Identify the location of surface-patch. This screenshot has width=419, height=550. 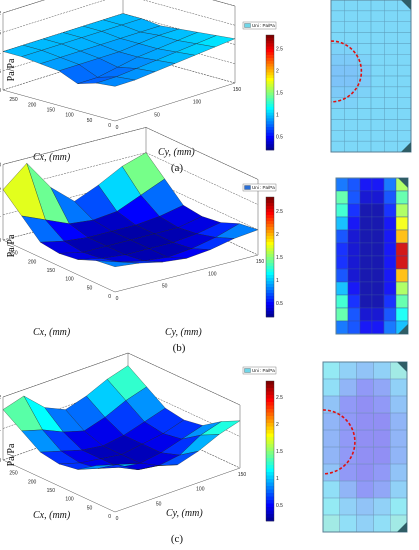
(157, 467).